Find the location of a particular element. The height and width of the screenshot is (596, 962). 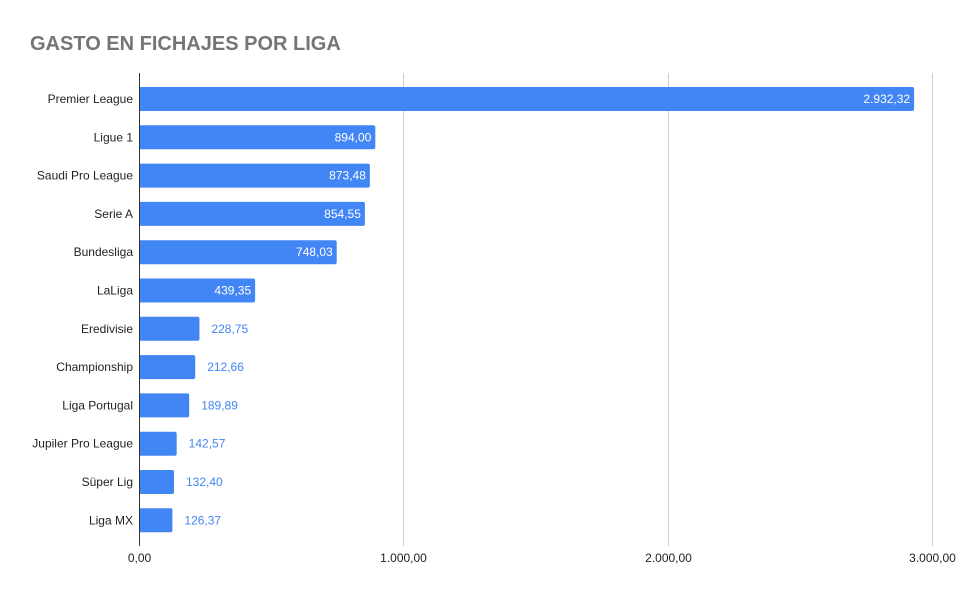

category-label: Premier League is located at coordinates (91, 99).